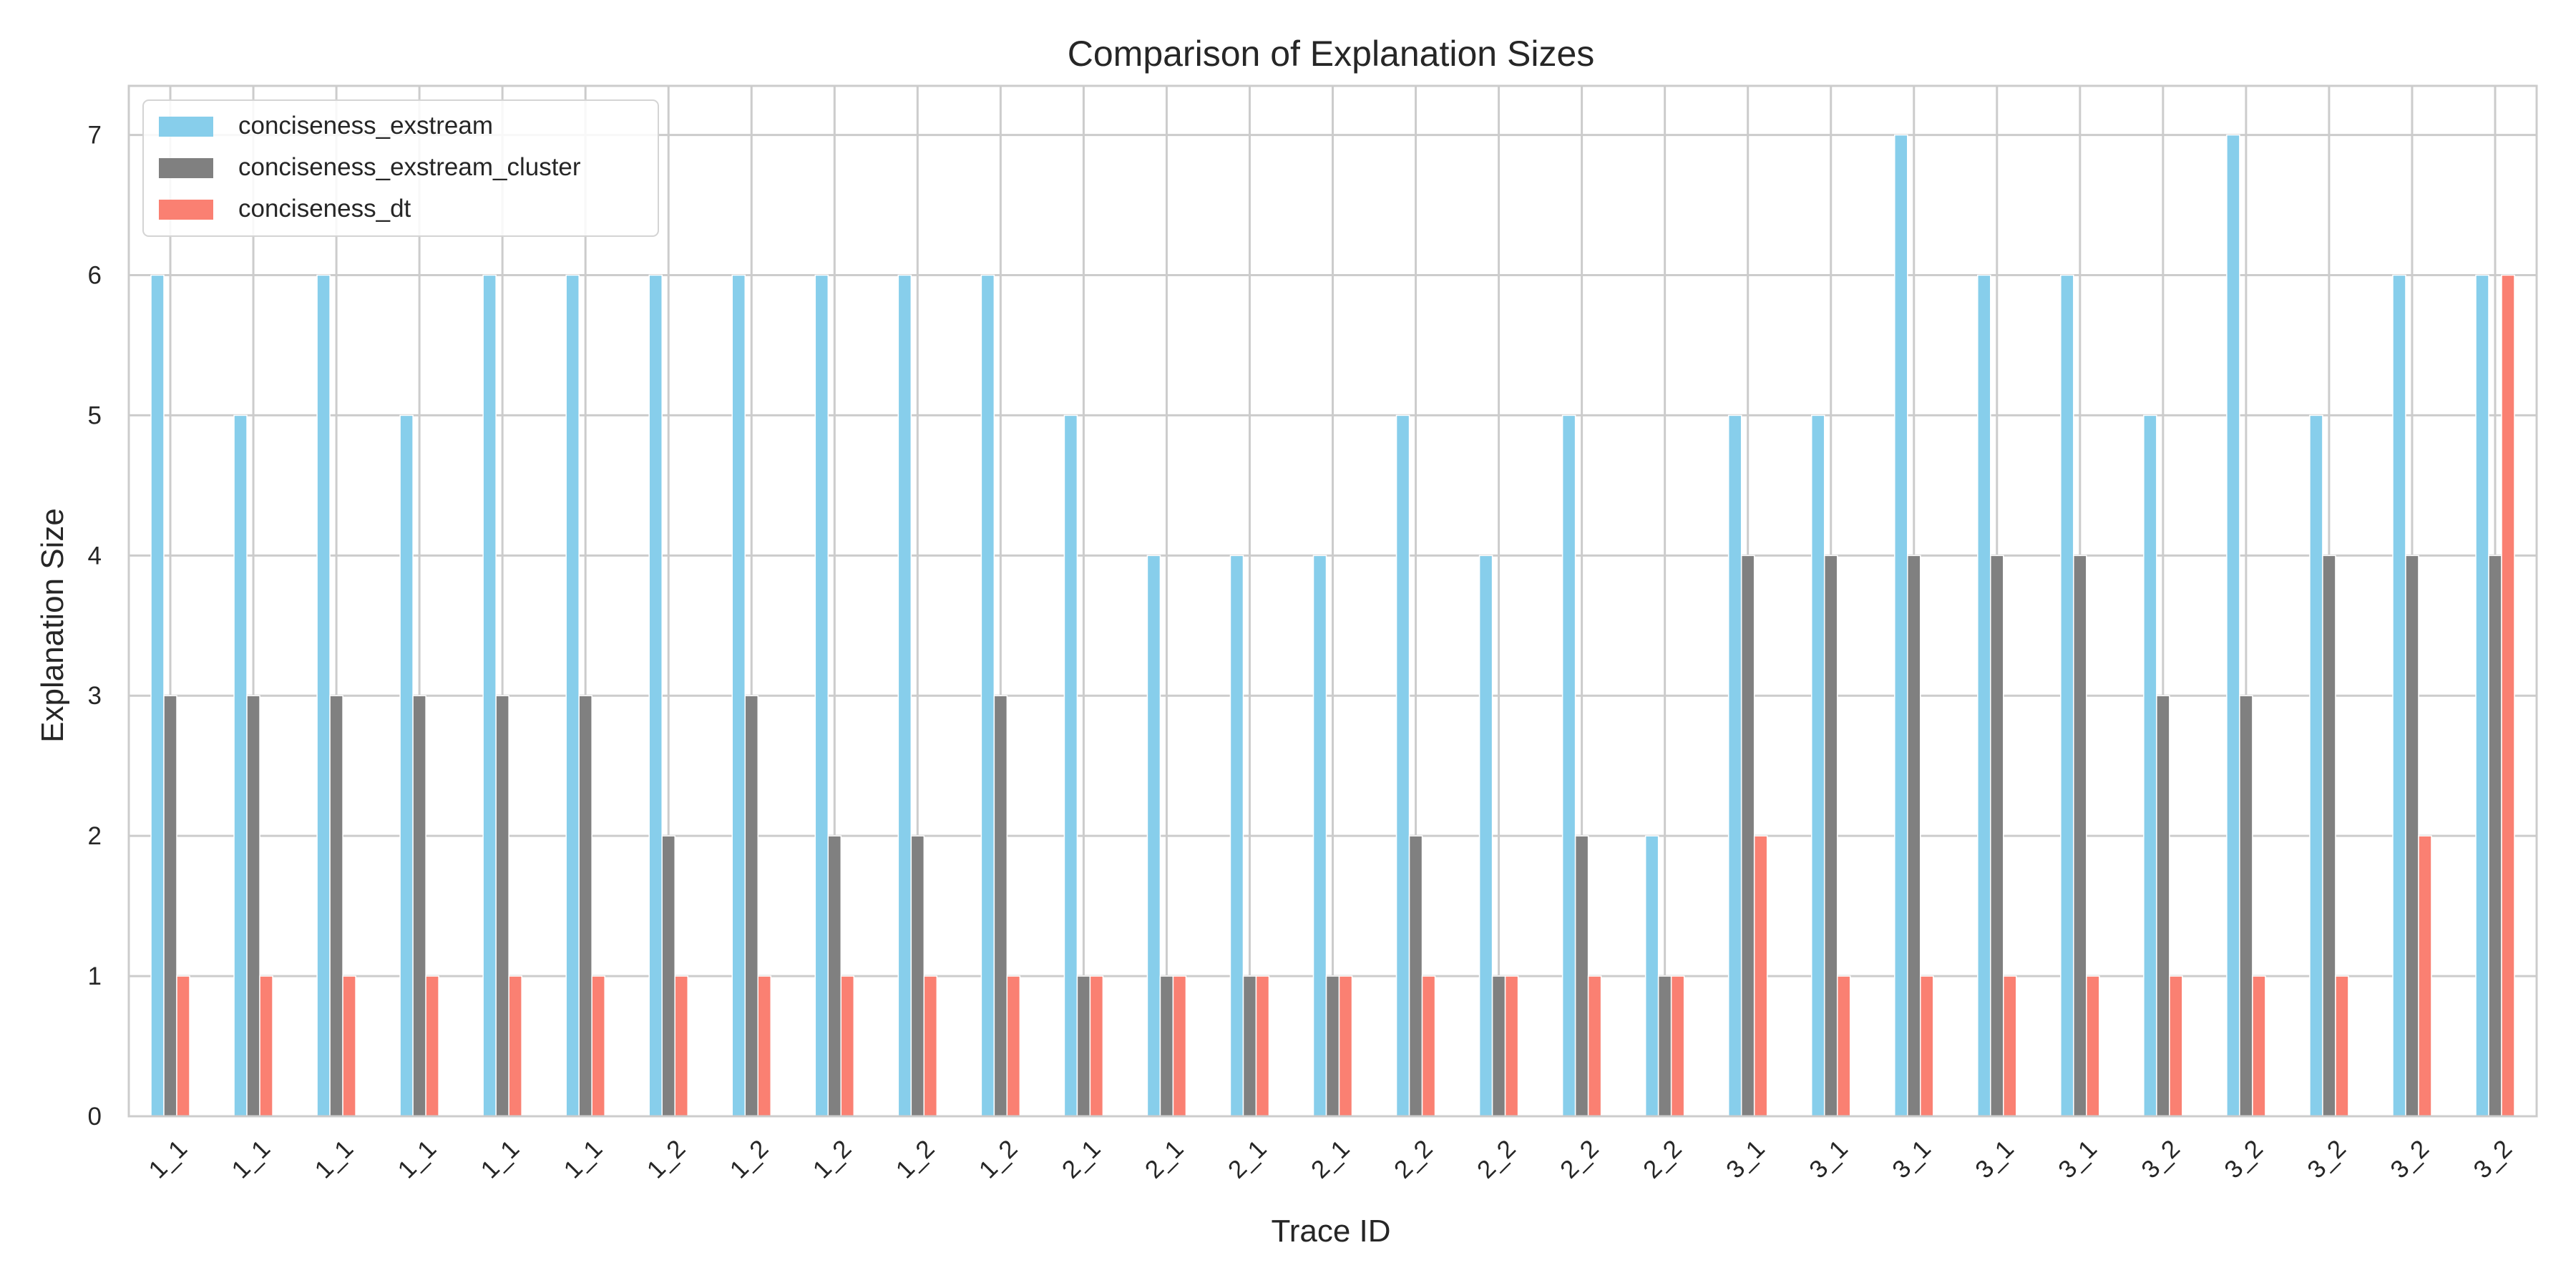 This screenshot has height=1288, width=2576. Describe the element at coordinates (95, 1117) in the screenshot. I see `y-tick-label: 0` at that location.